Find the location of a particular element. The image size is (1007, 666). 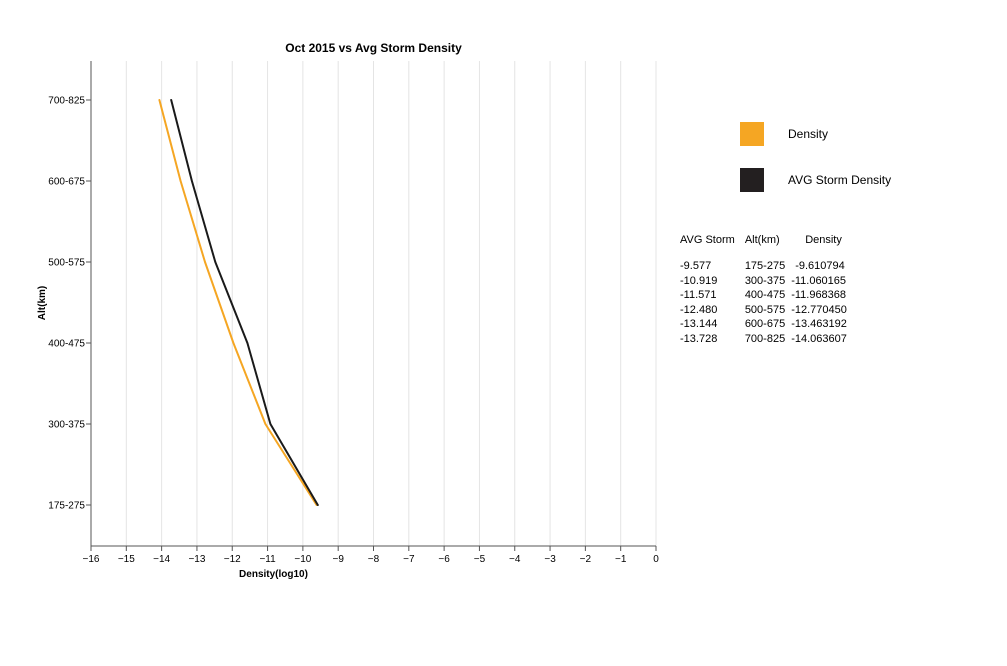

x-tick-label: −9 is located at coordinates (338, 559).